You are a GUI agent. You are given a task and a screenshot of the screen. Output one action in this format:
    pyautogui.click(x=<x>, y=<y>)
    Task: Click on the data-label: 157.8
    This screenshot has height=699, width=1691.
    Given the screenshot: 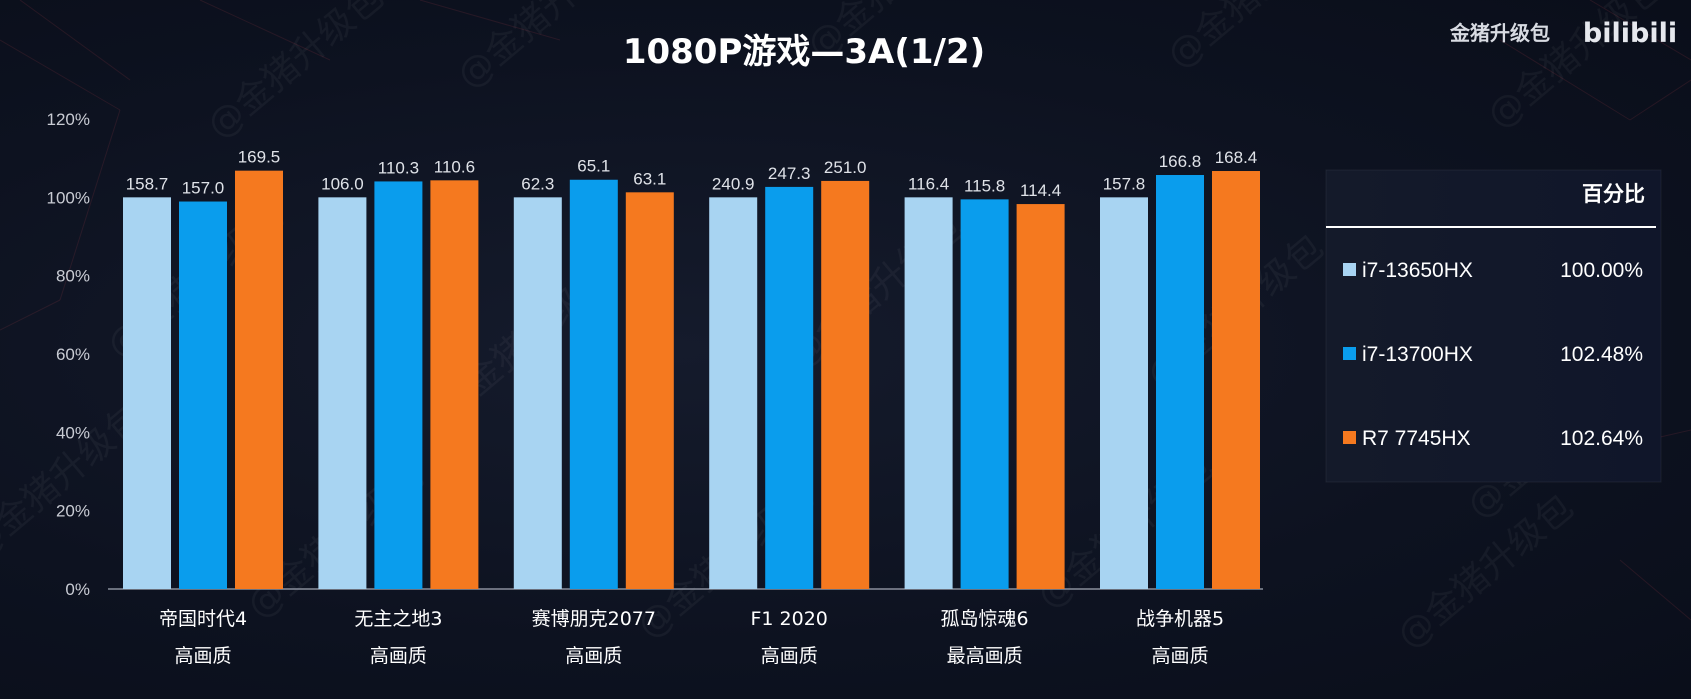 What is the action you would take?
    pyautogui.click(x=1124, y=183)
    